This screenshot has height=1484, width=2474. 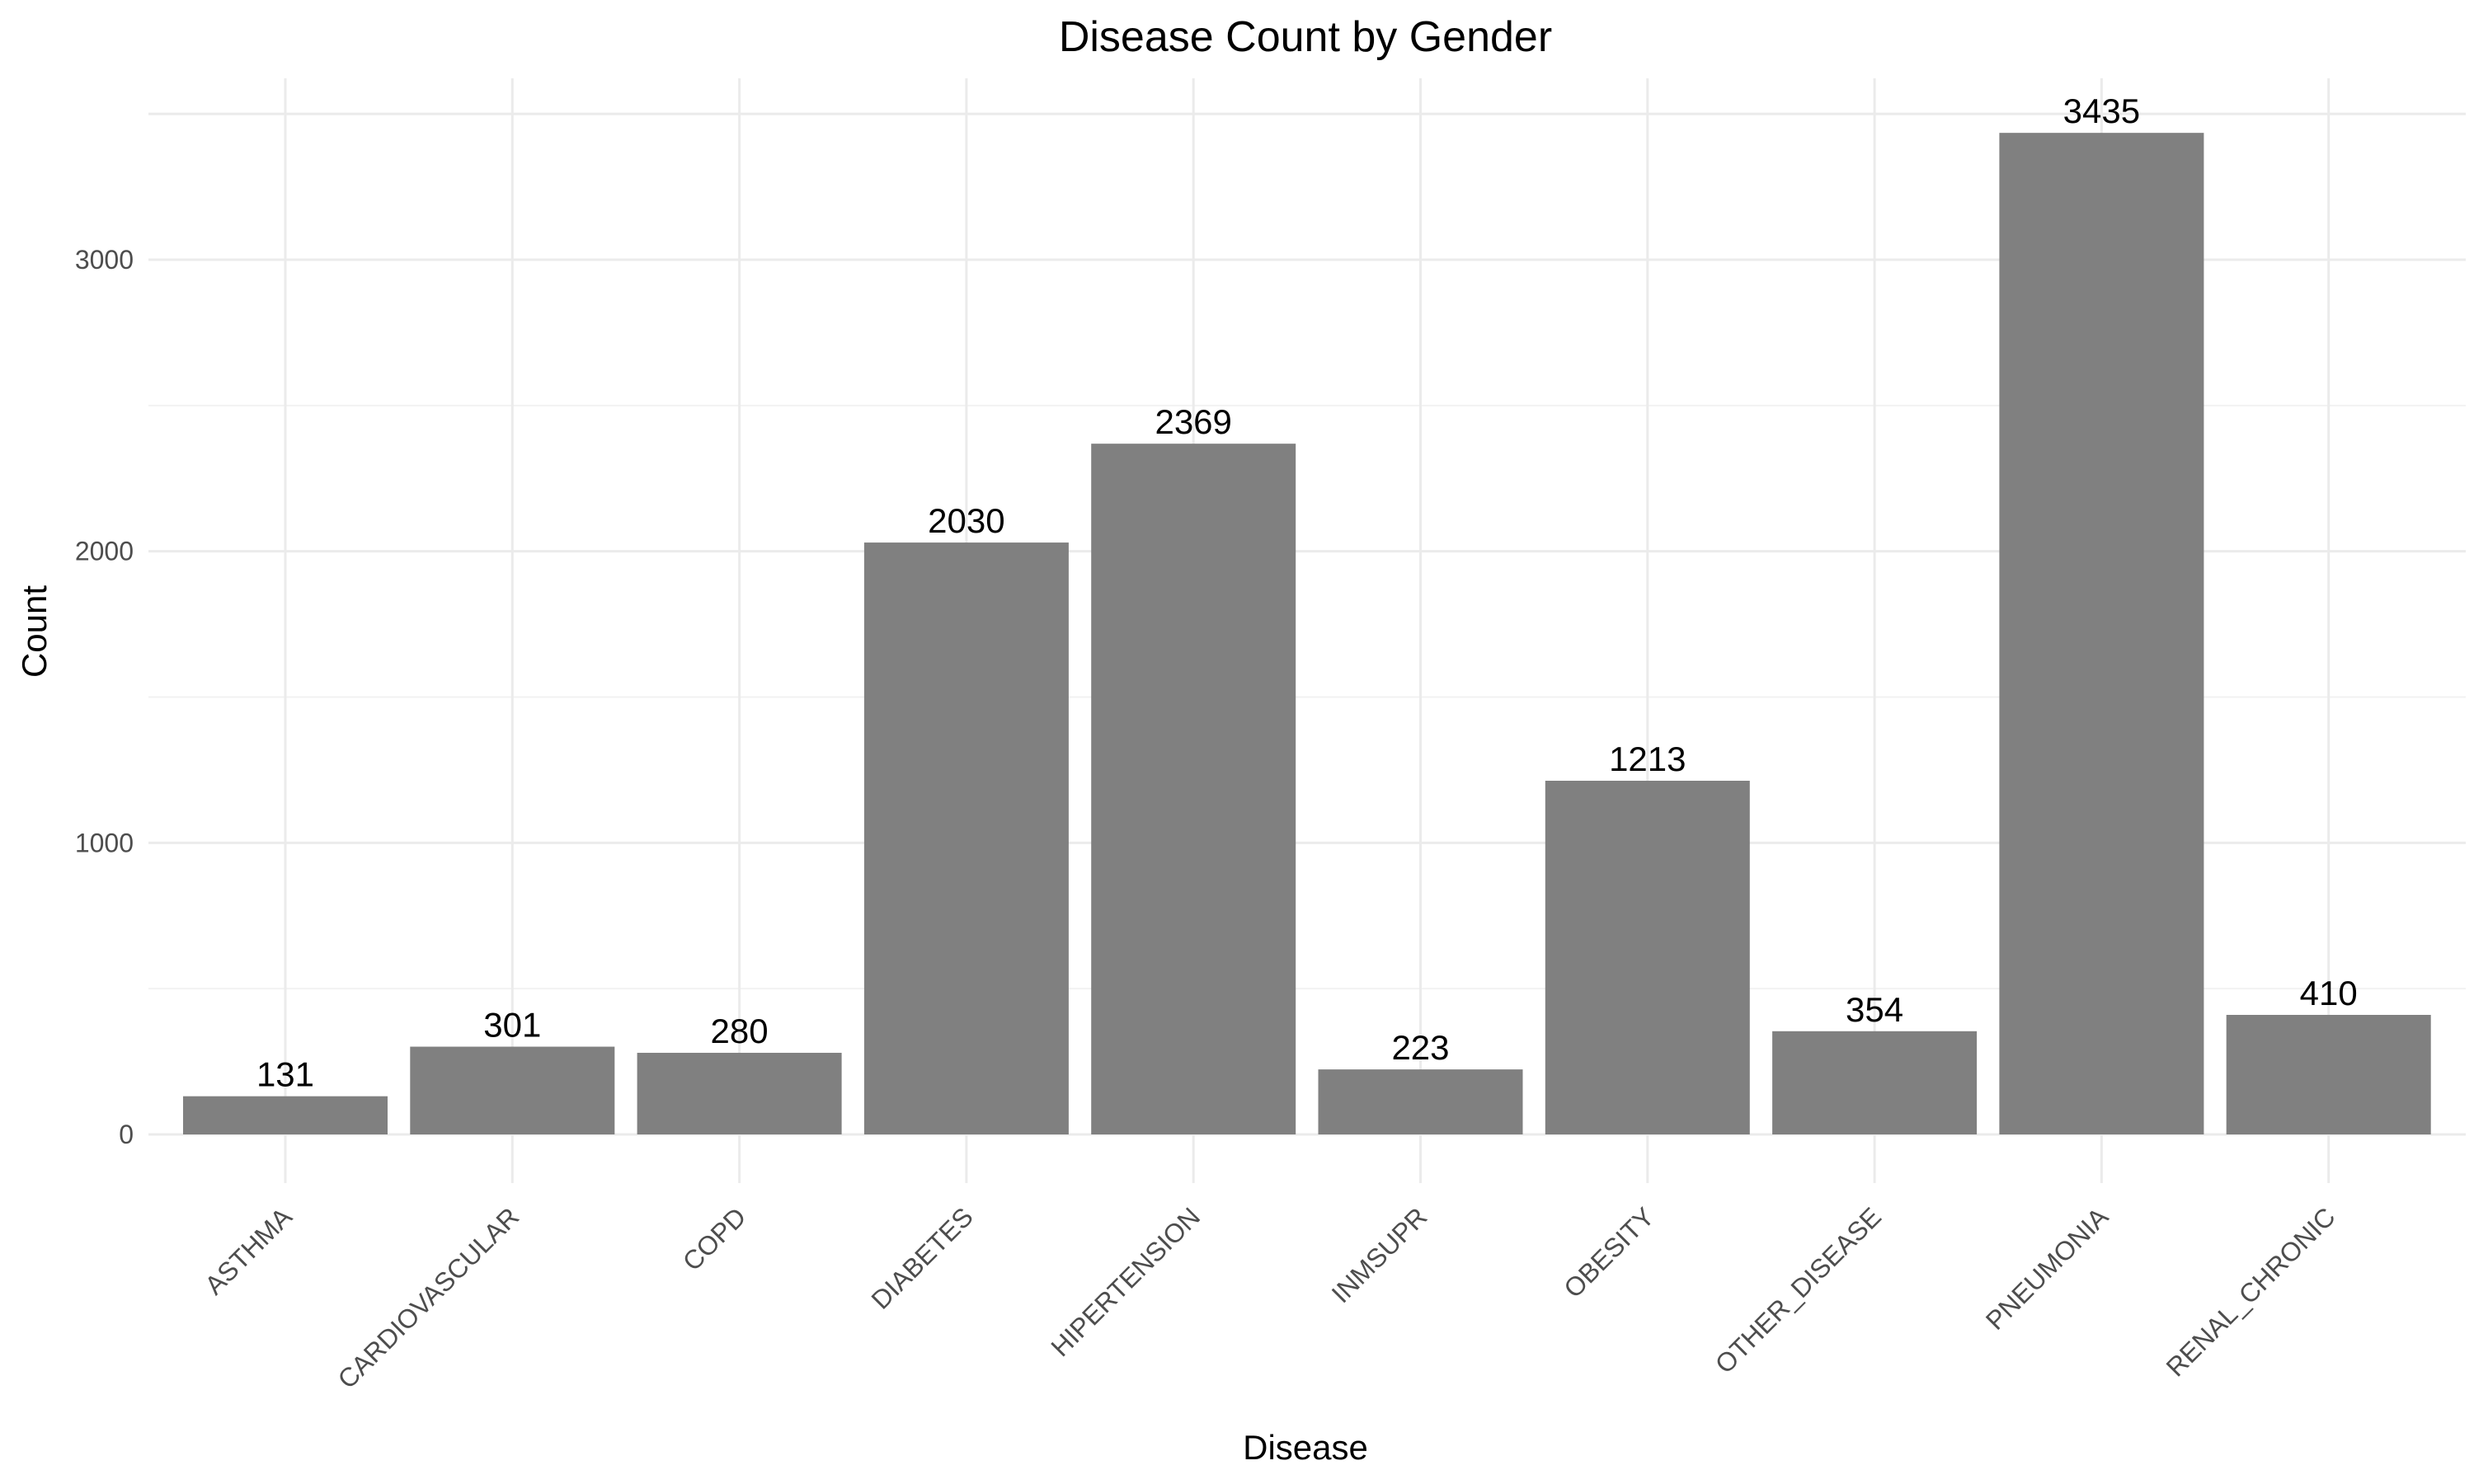 What do you see at coordinates (1420, 1047) in the screenshot?
I see `bar-value-label: 223` at bounding box center [1420, 1047].